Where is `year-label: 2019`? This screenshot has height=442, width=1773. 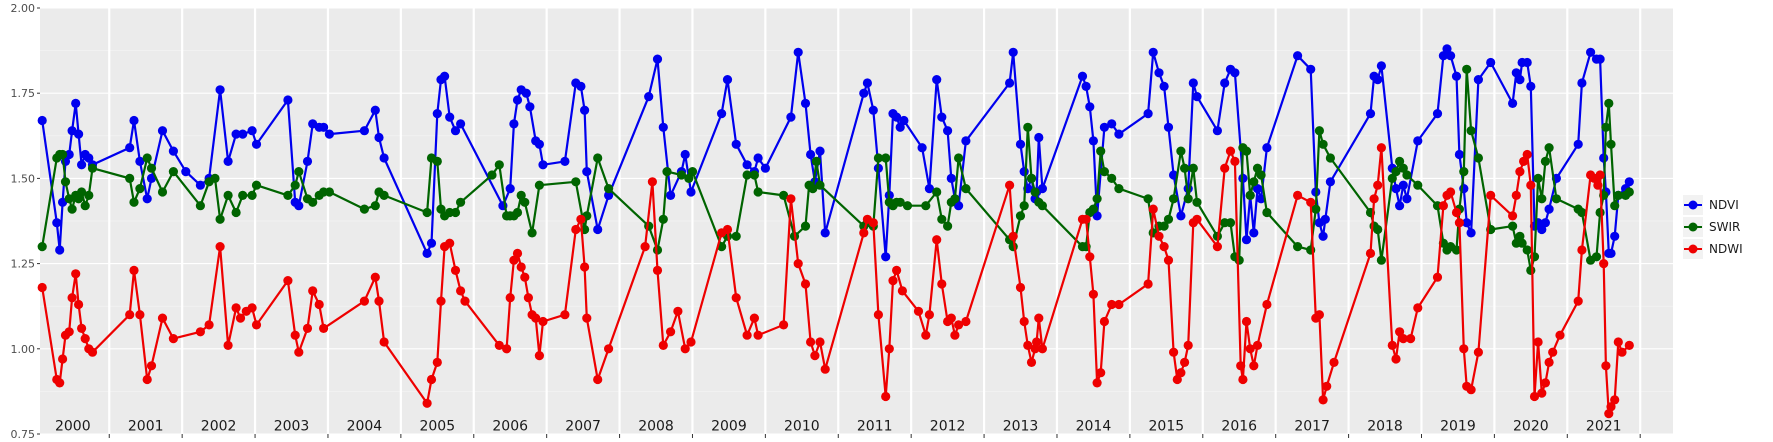
year-label: 2019 is located at coordinates (1458, 426).